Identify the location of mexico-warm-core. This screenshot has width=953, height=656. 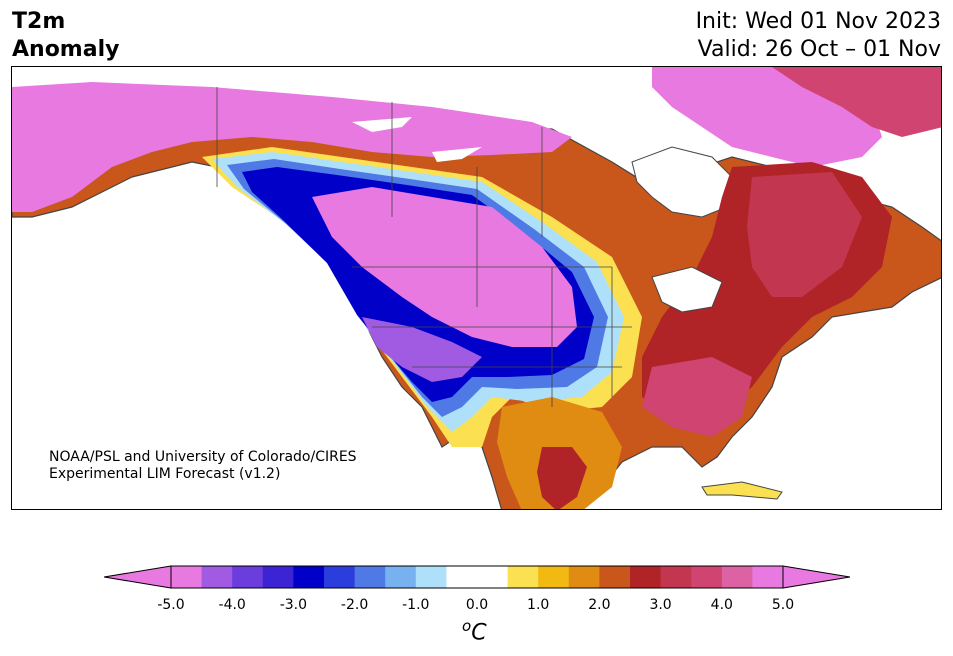
(562, 478).